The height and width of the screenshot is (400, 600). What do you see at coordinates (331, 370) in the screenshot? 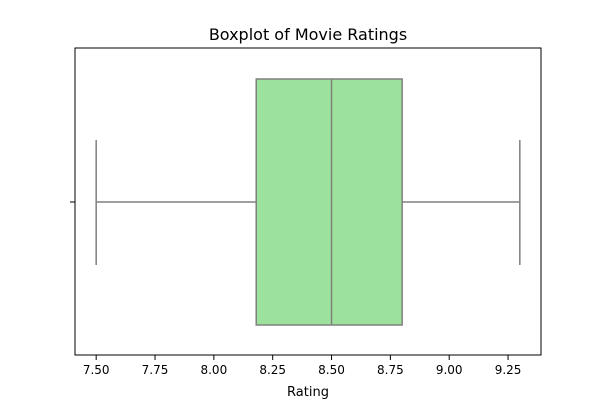
I see `x-tick-label: 8.50` at bounding box center [331, 370].